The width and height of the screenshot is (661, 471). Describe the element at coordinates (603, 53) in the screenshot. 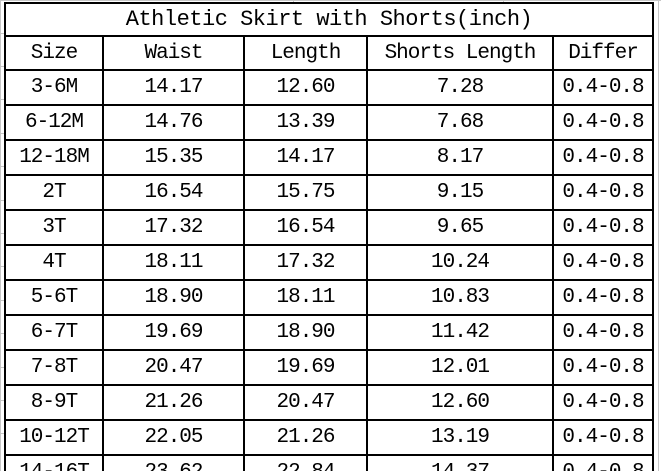

I see `column-header-differ: Differ` at that location.